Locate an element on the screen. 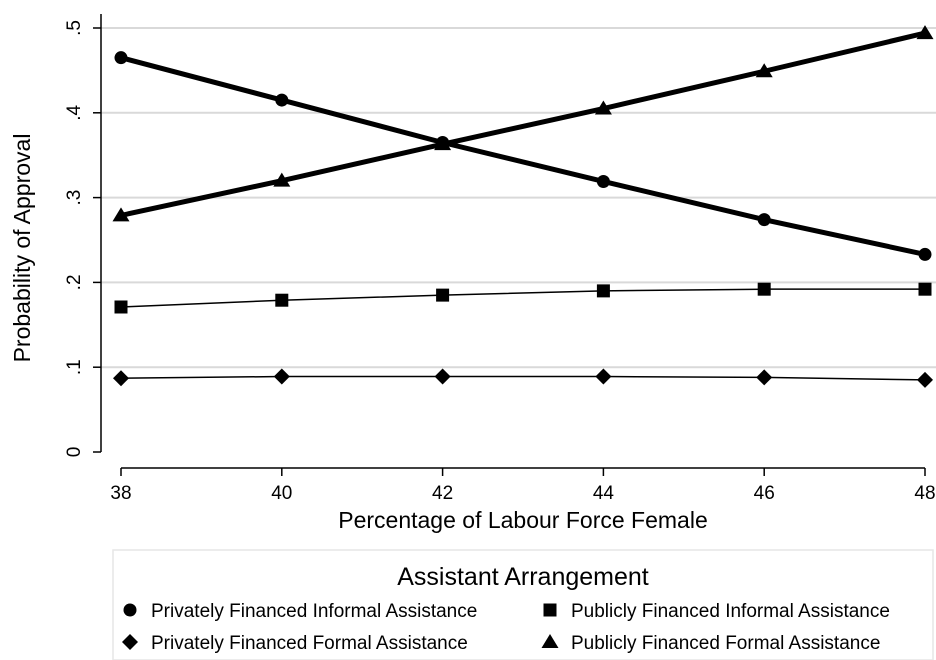  y-tick-label: .4 is located at coordinates (74, 112).